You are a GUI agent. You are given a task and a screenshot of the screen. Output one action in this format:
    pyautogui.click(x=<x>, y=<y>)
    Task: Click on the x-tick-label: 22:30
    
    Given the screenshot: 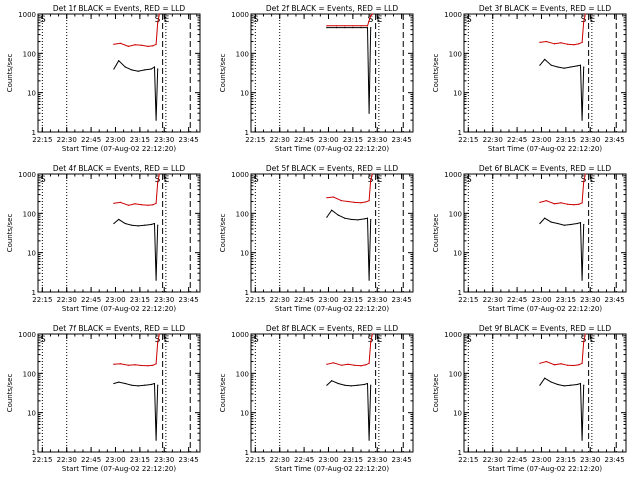 What is the action you would take?
    pyautogui.click(x=493, y=460)
    